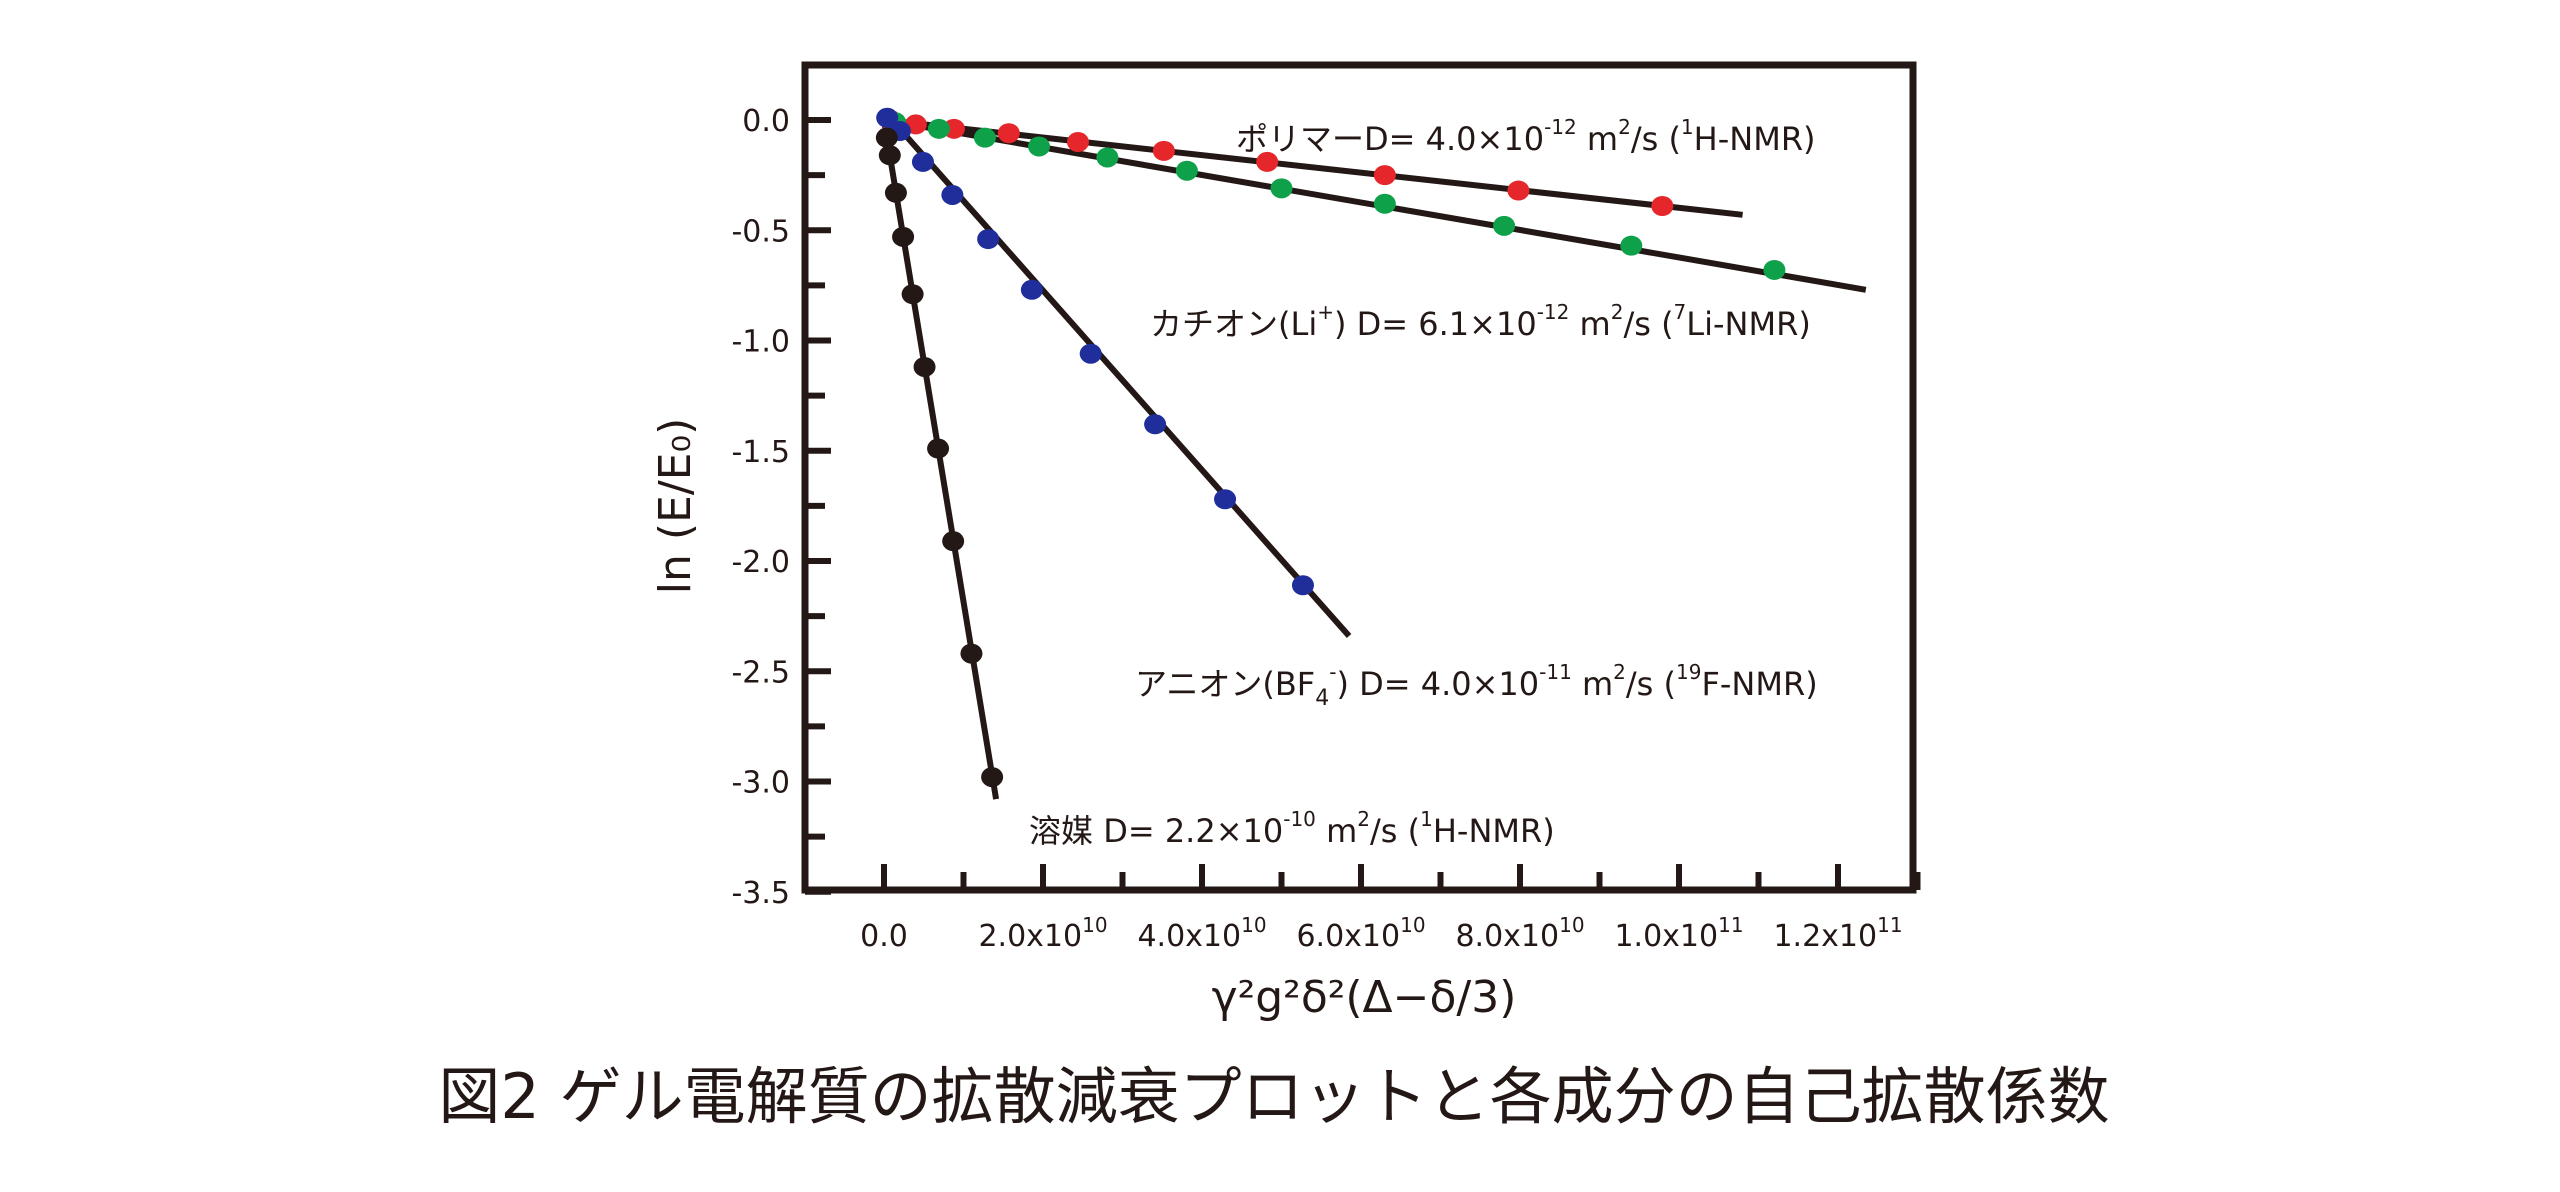 This screenshot has width=2560, height=1192. I want to click on series-name: ポリマー, so click(1300, 139).